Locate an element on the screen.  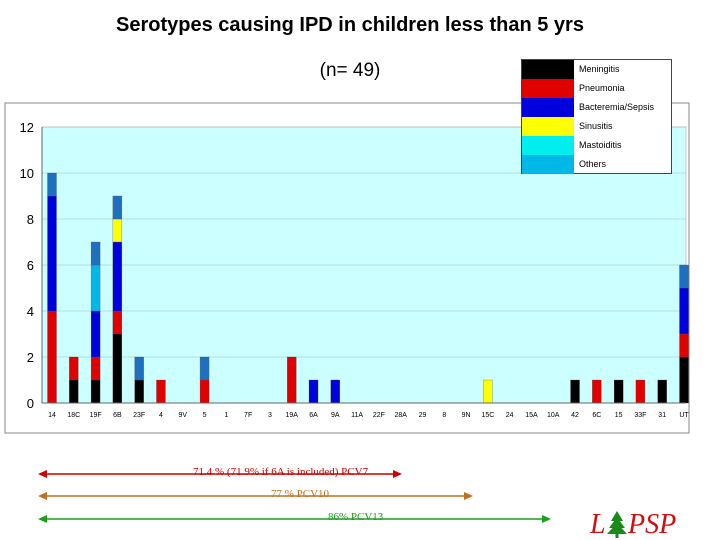
chart-subtitle: (n= 49) is located at coordinates (350, 70).